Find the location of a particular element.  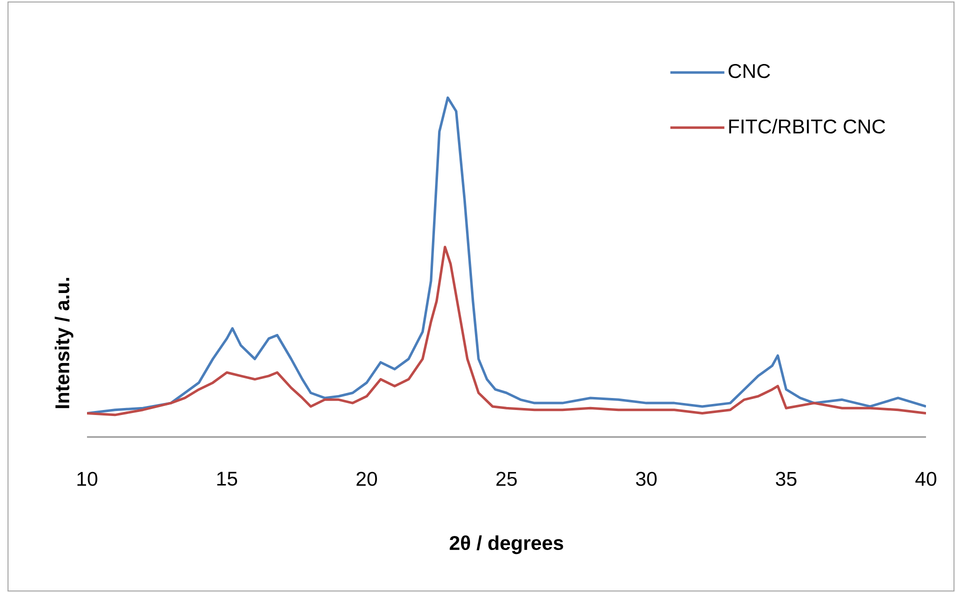

x-tick-label: 35 is located at coordinates (786, 479).